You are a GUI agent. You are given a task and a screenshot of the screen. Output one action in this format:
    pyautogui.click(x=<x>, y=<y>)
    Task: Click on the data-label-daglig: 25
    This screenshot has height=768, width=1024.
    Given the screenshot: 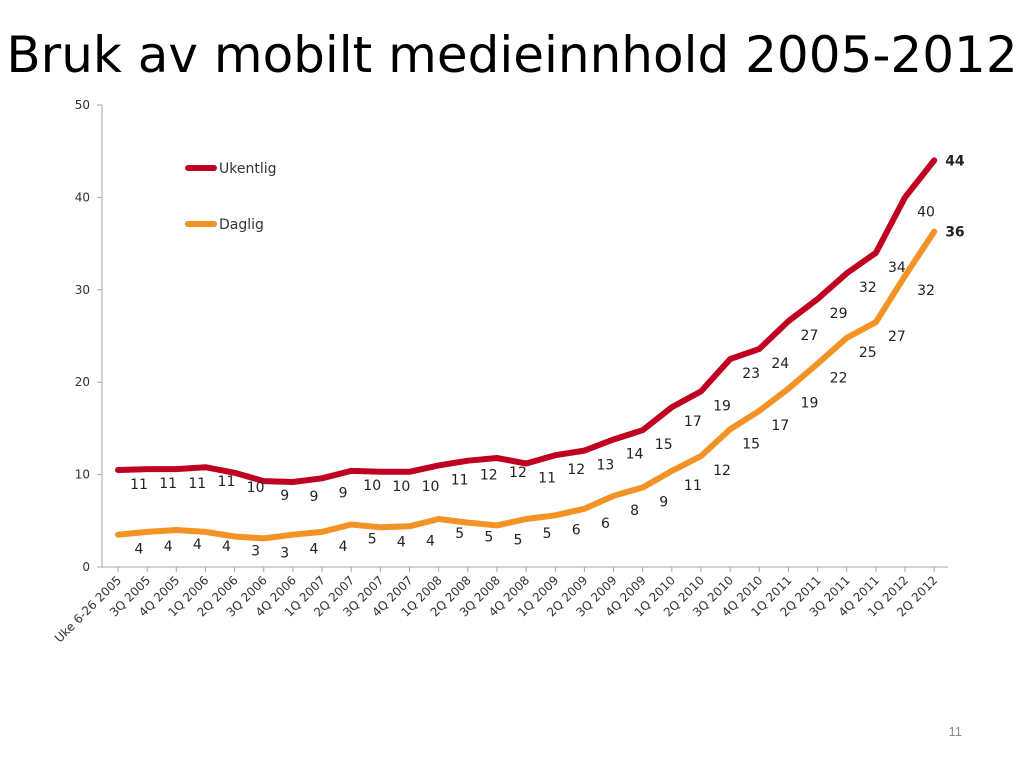 What is the action you would take?
    pyautogui.click(x=868, y=353)
    